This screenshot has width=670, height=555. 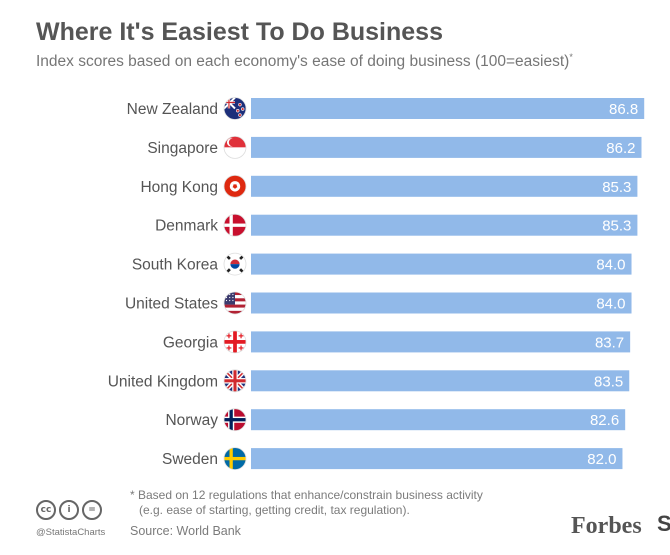 What do you see at coordinates (235, 420) in the screenshot?
I see `norway-flag-icon` at bounding box center [235, 420].